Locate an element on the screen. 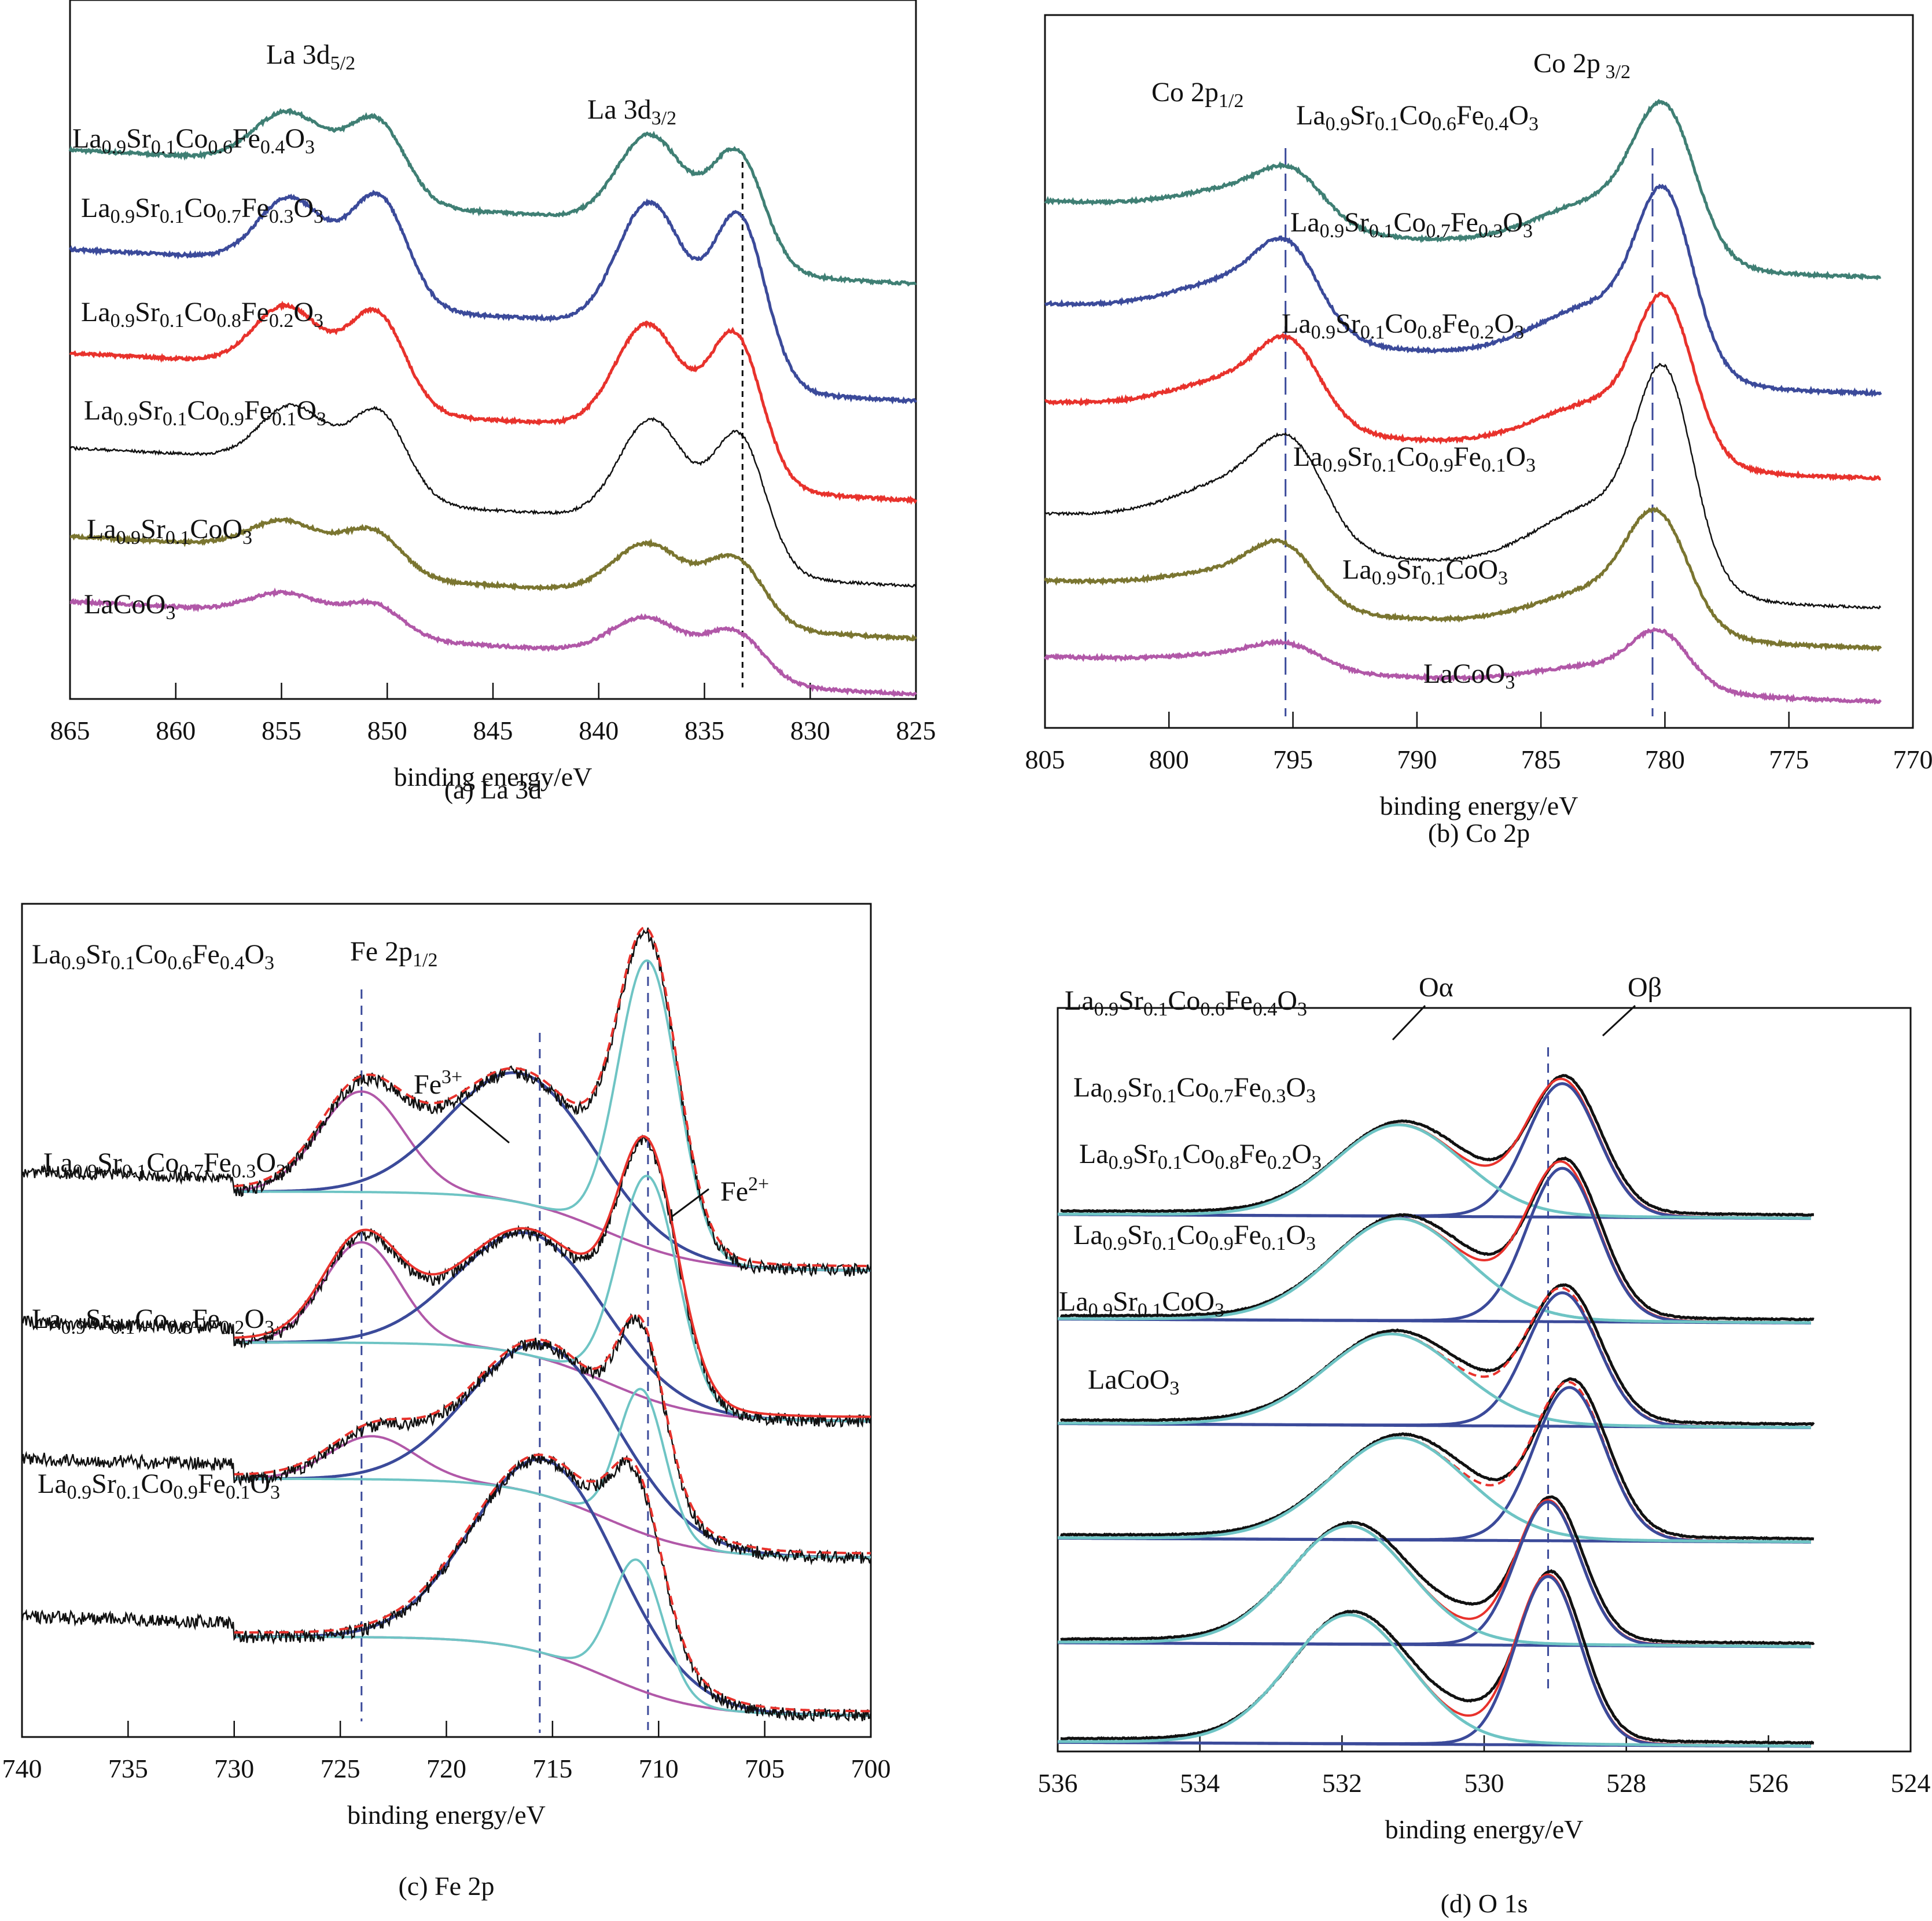 The height and width of the screenshot is (1921, 1932). x-tick-label: 795 is located at coordinates (1293, 759).